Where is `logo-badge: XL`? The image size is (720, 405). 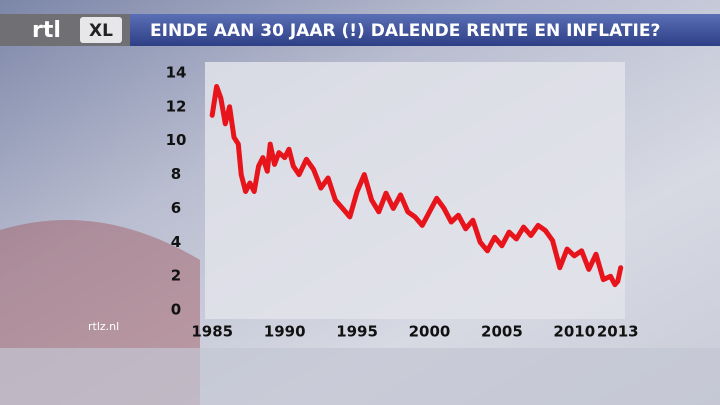
logo-badge: XL is located at coordinates (101, 31).